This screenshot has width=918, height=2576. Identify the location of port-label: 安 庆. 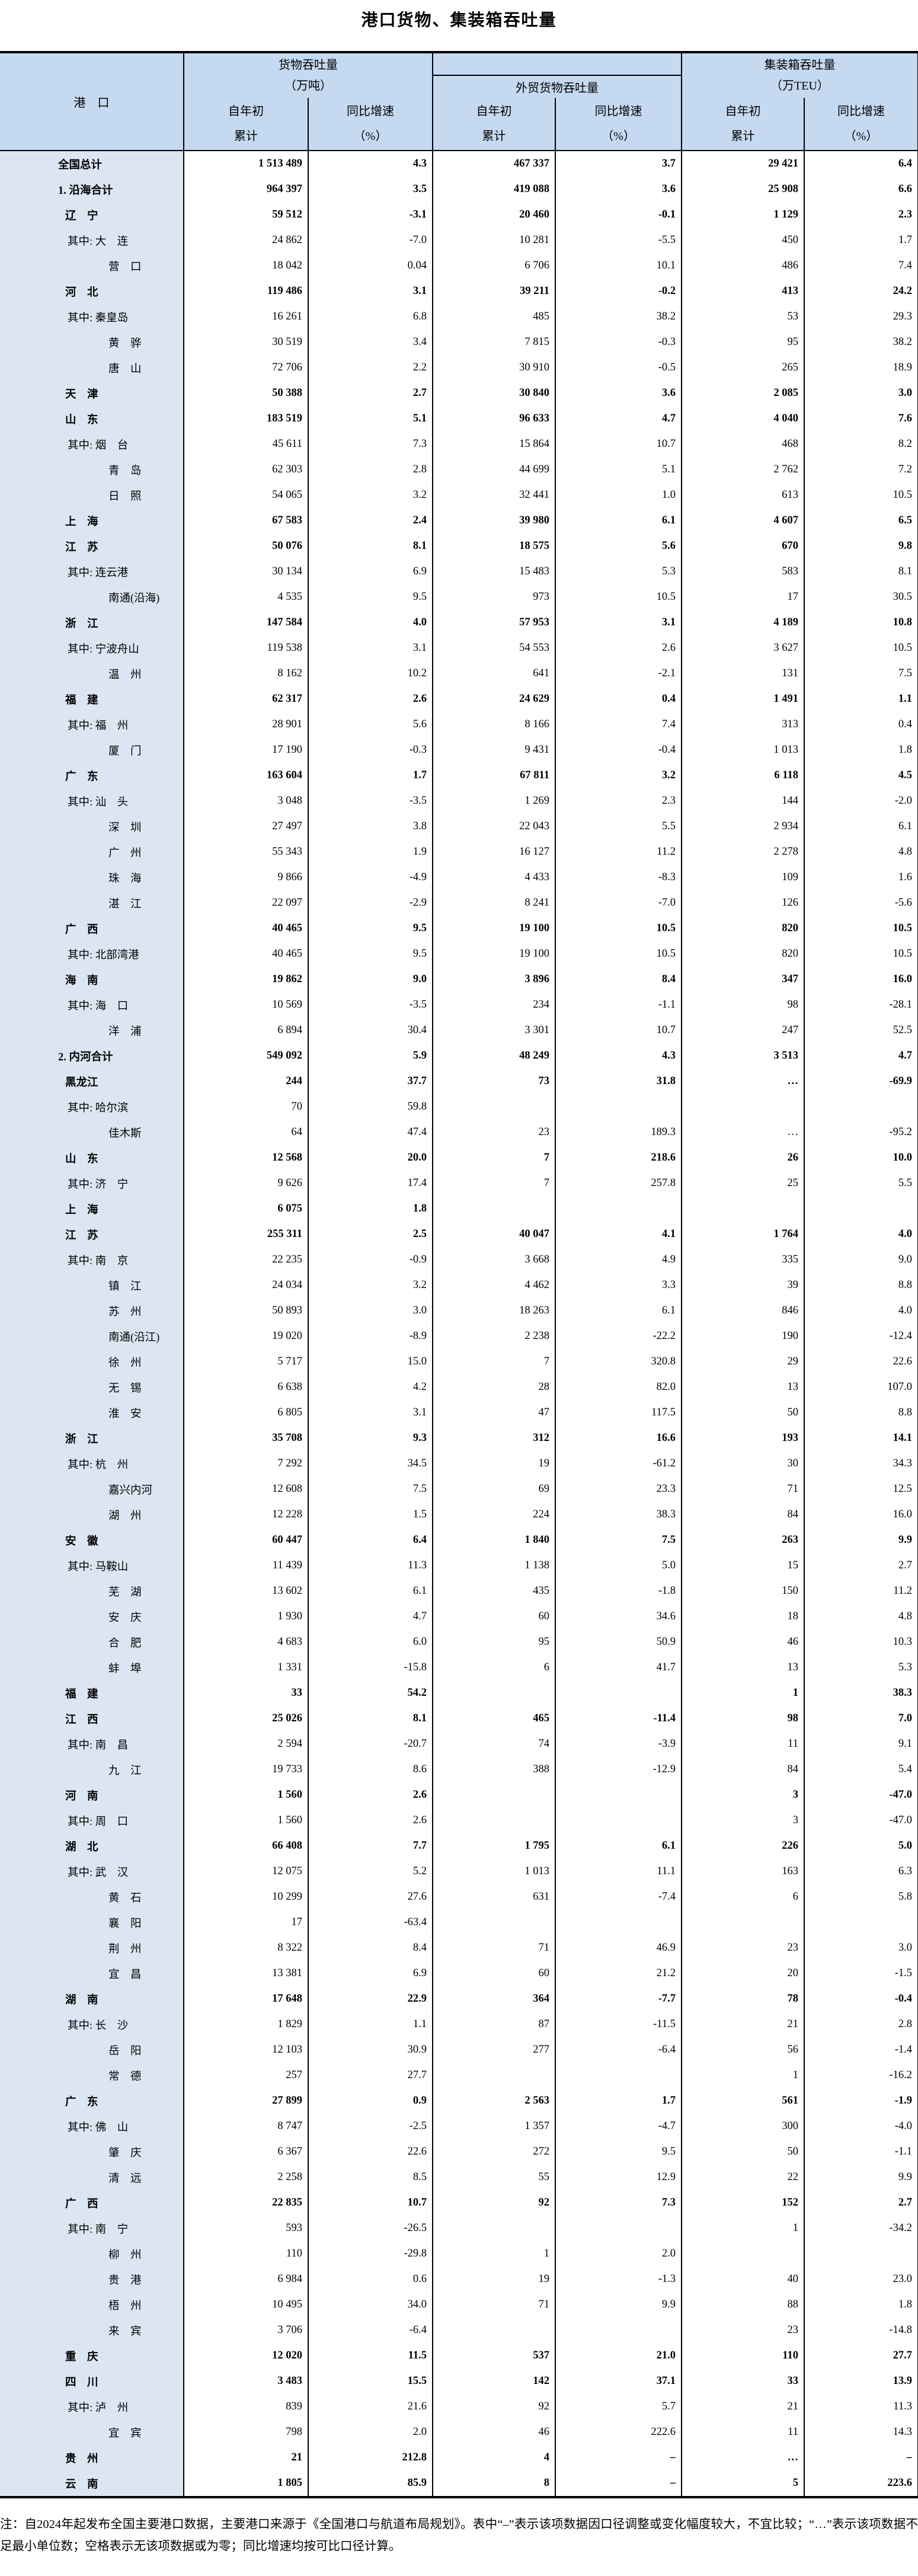
(92, 1616).